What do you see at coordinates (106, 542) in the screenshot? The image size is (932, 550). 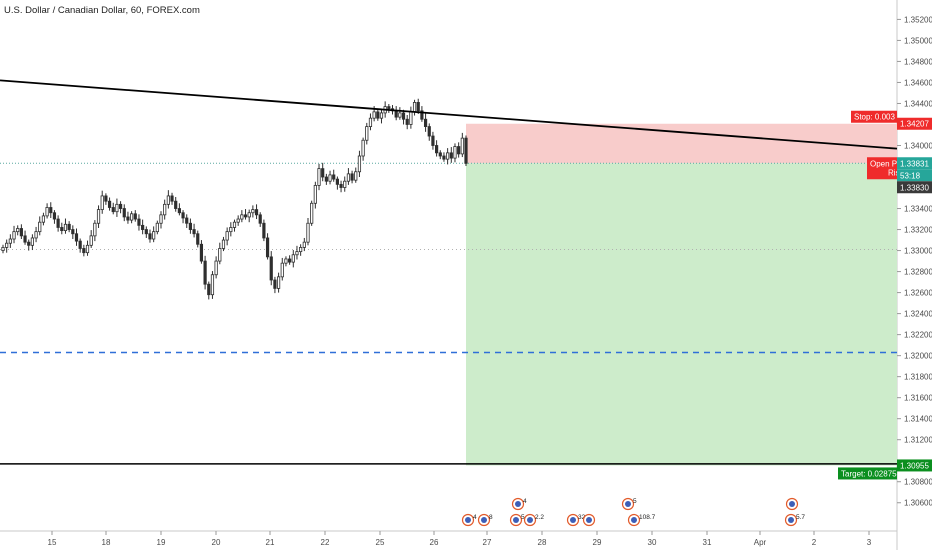 I see `x-tick-label: 18` at bounding box center [106, 542].